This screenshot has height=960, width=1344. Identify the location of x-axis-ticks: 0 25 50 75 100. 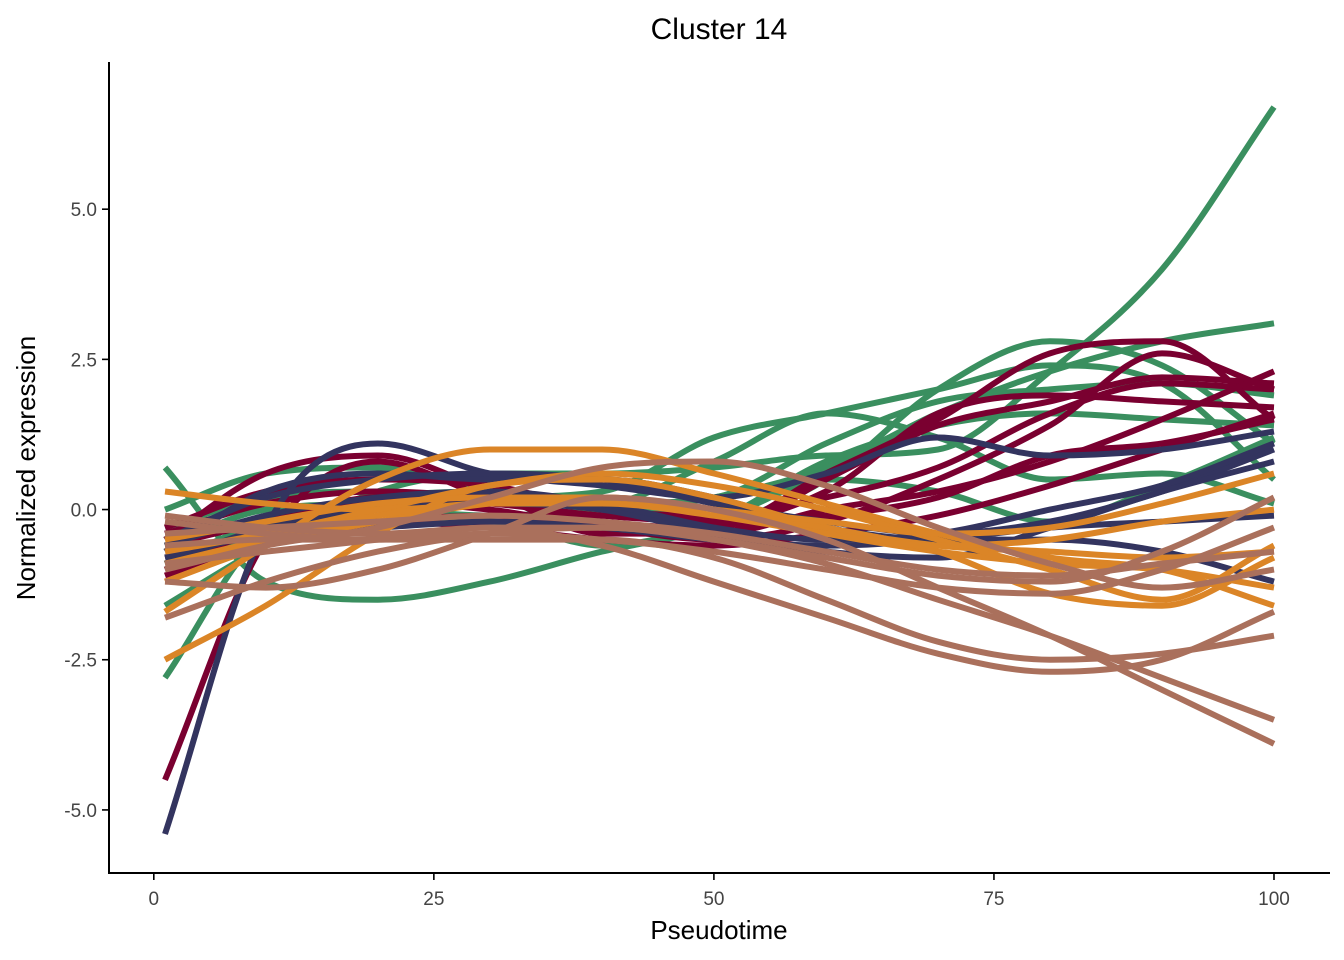
(719, 891).